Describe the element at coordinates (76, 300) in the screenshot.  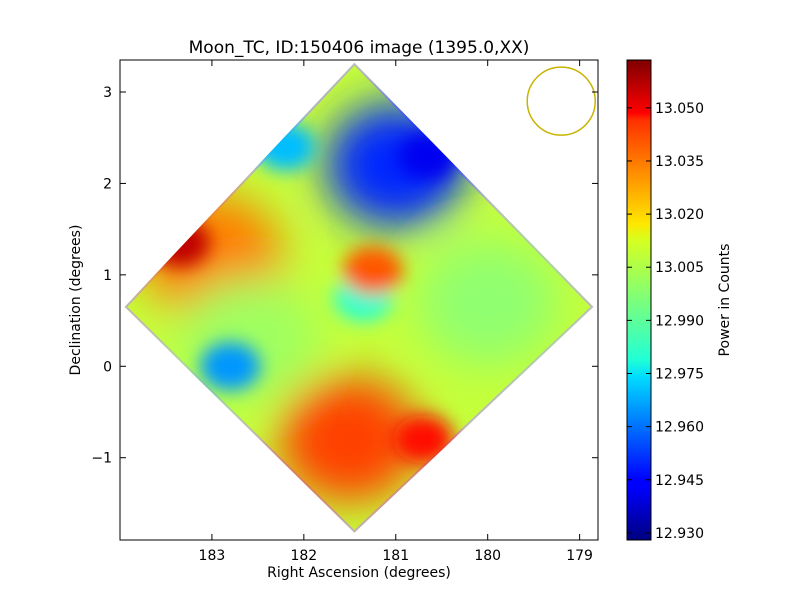
I see `y-axis-label: Declination (degrees)` at that location.